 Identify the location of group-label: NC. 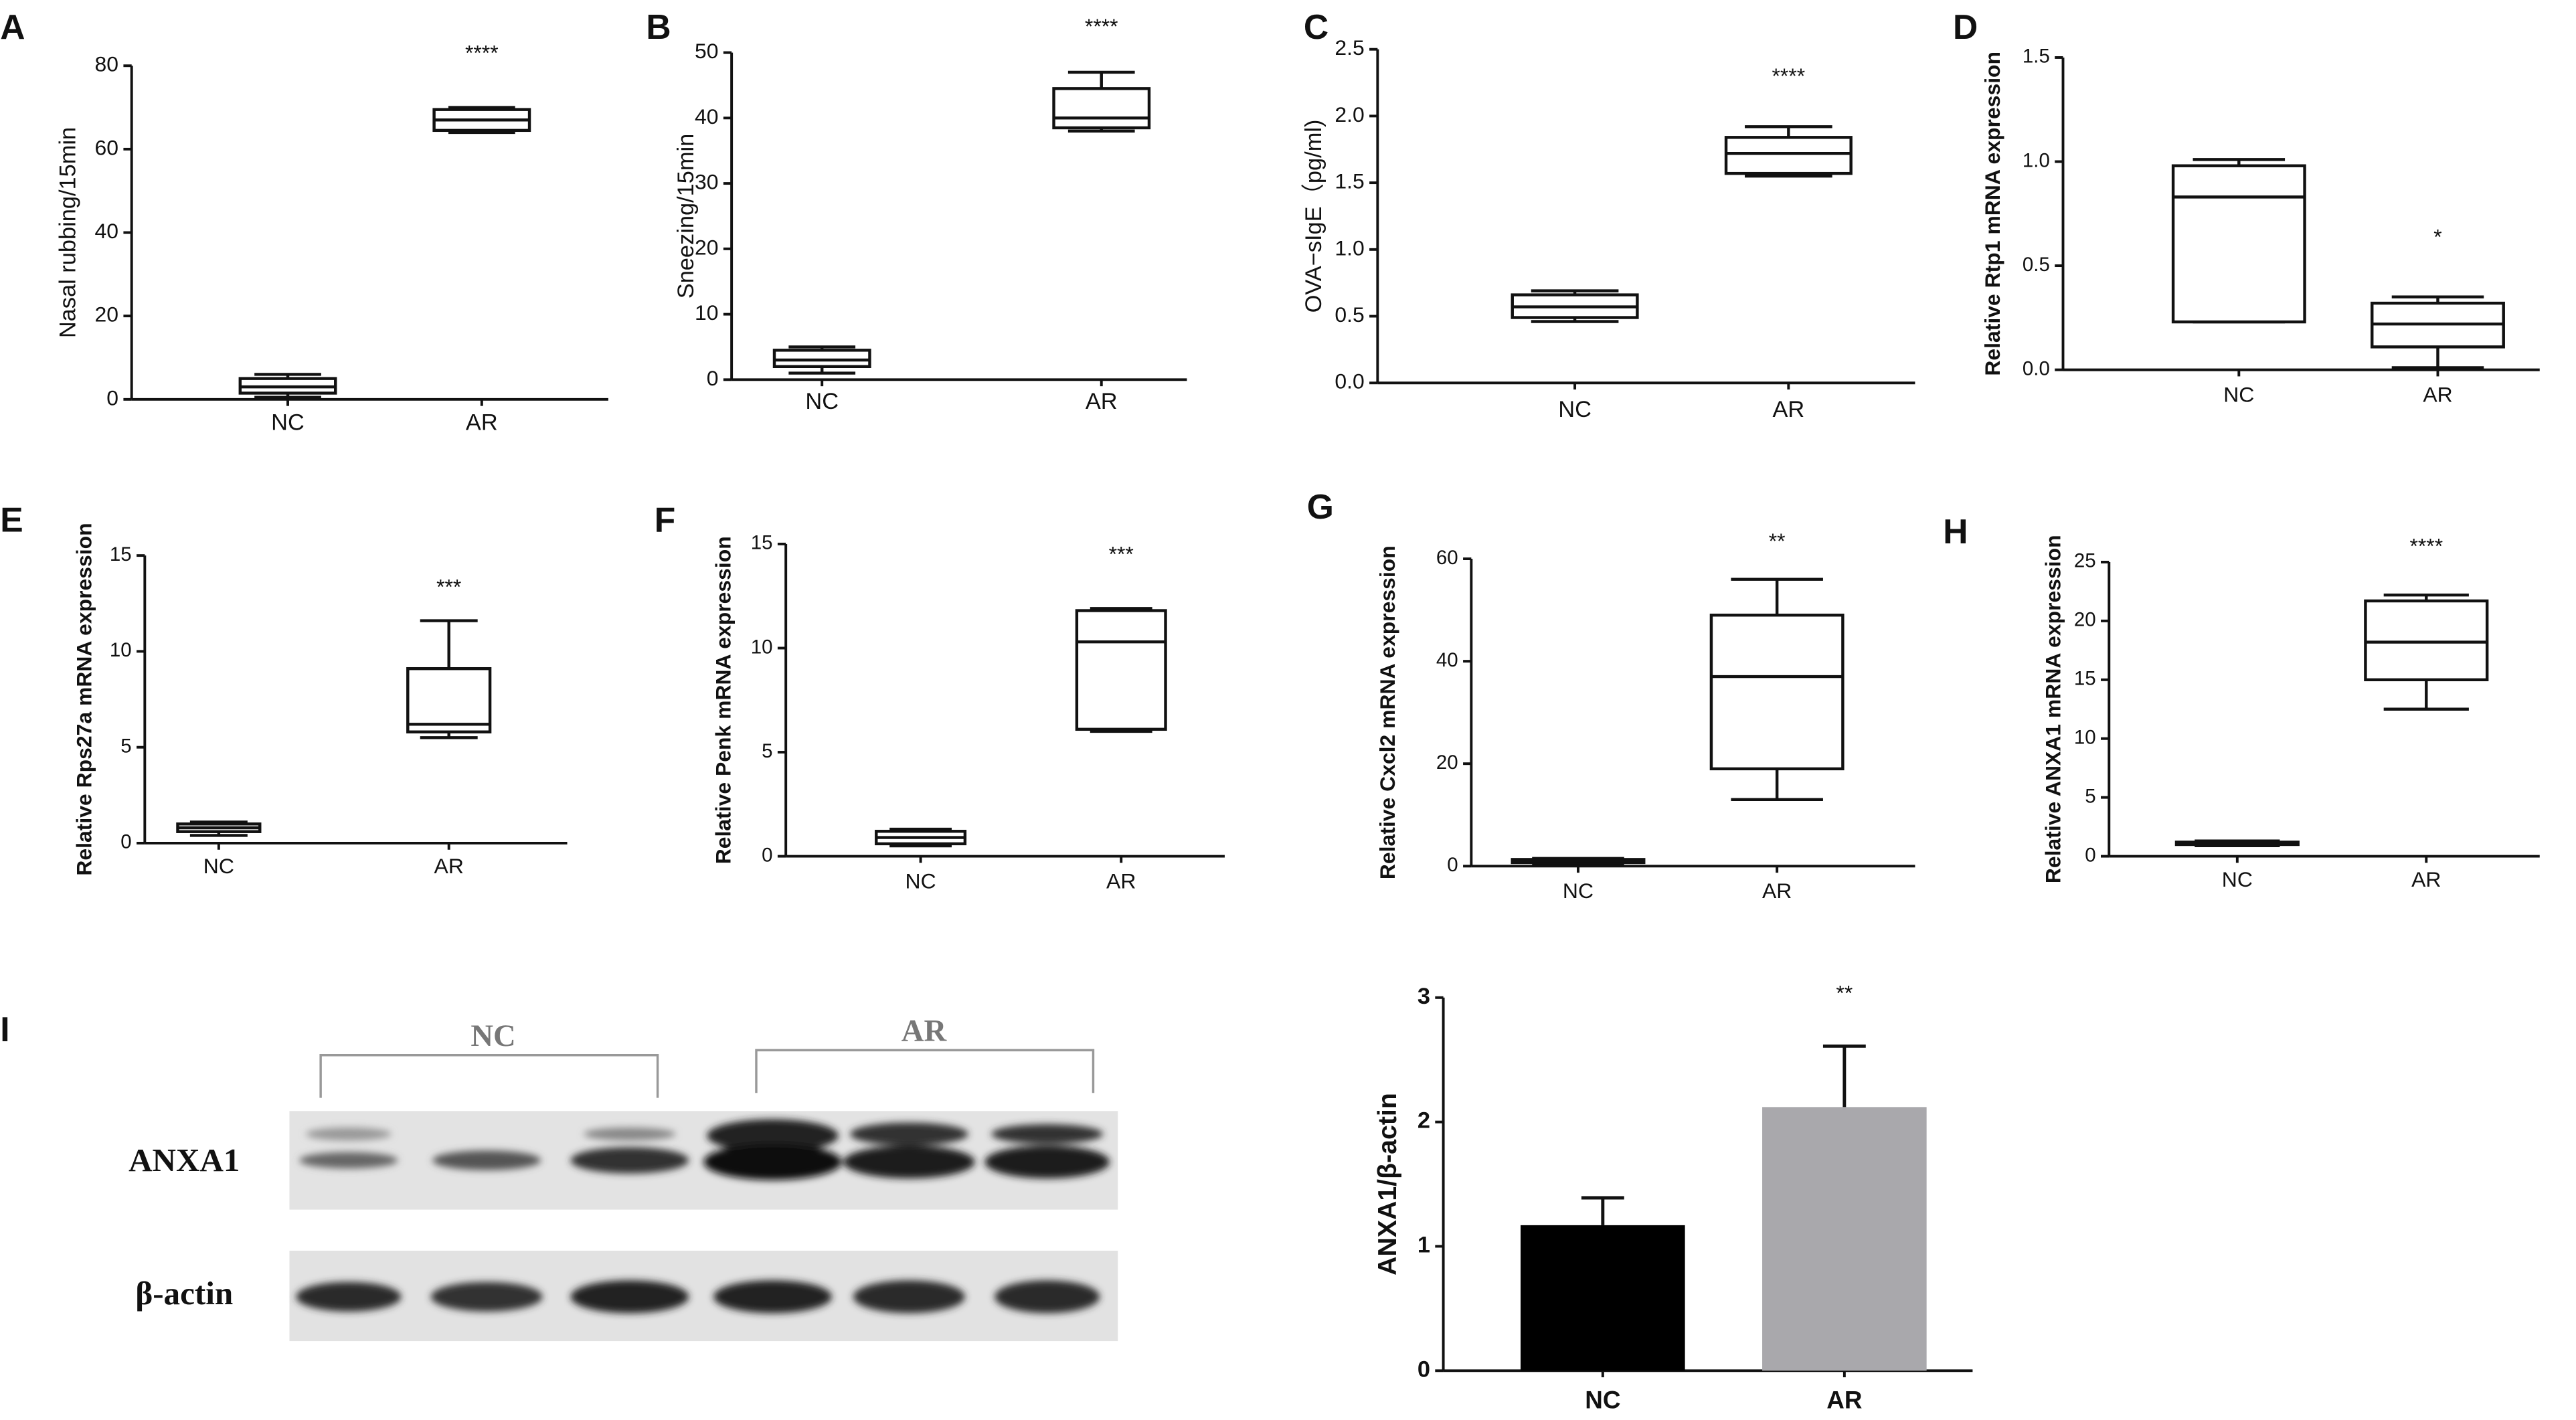
(492, 1035).